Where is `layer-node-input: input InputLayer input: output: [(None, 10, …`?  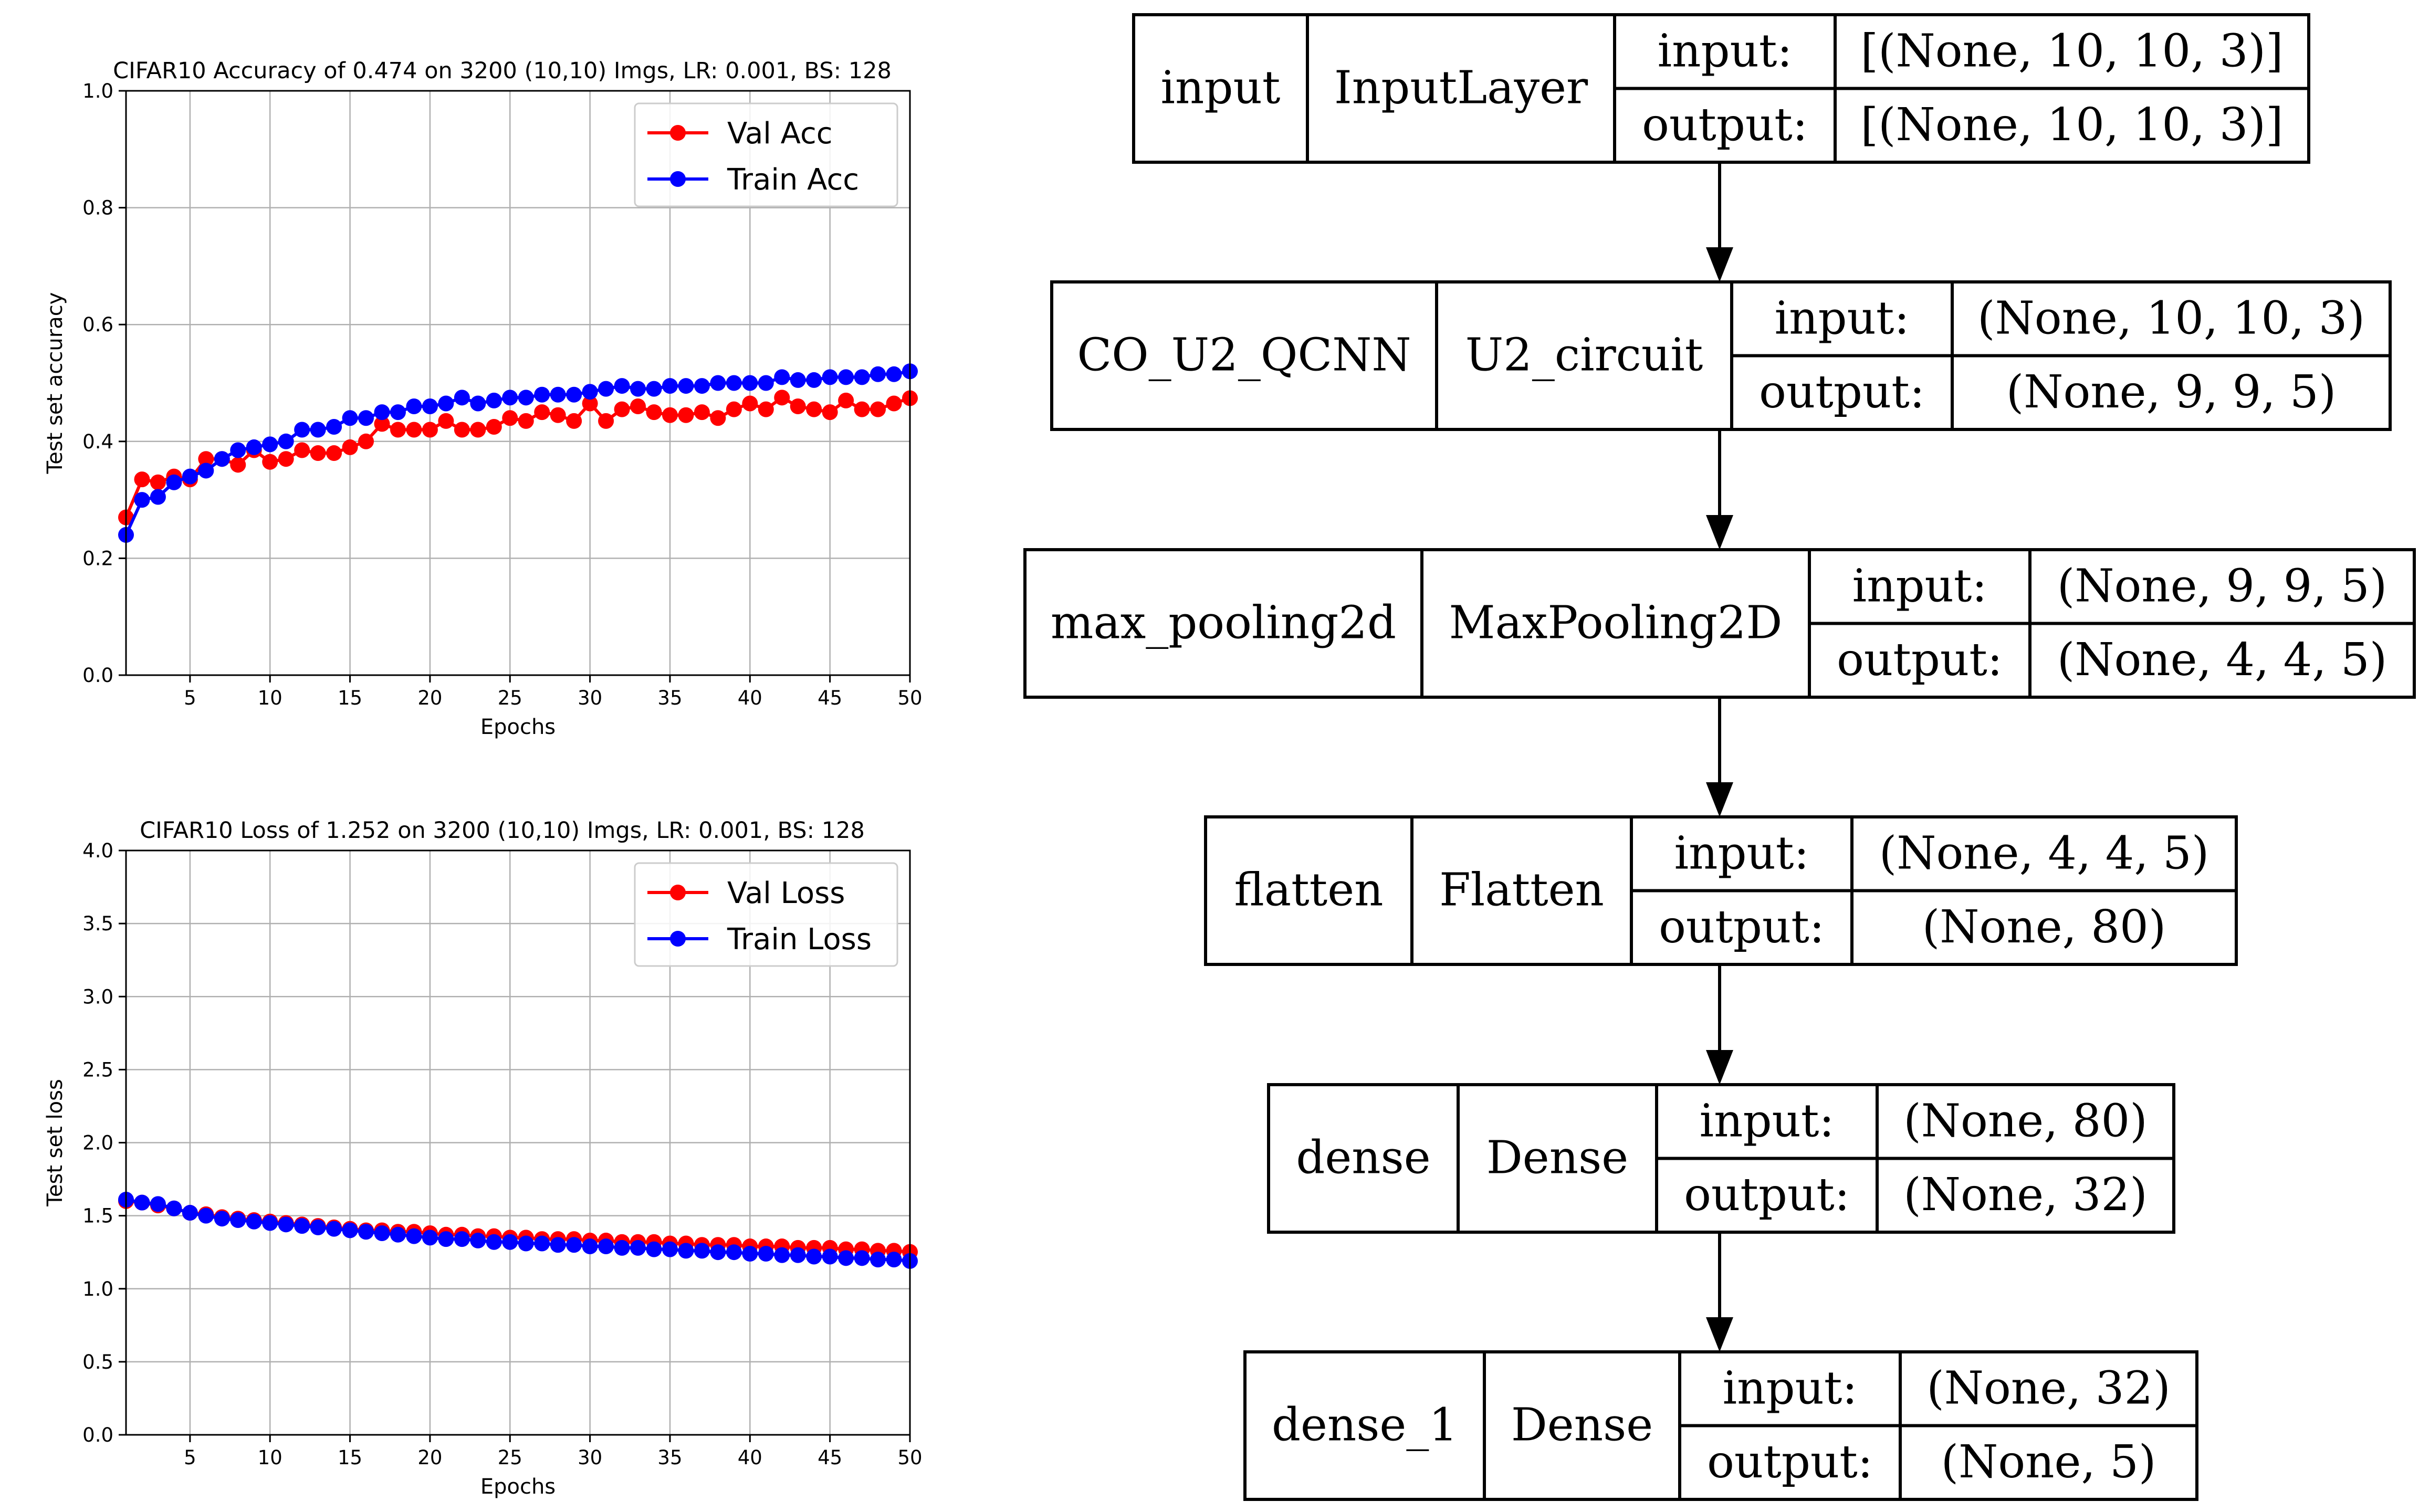 layer-node-input: input InputLayer input: output: [(None, 10, … is located at coordinates (1721, 88).